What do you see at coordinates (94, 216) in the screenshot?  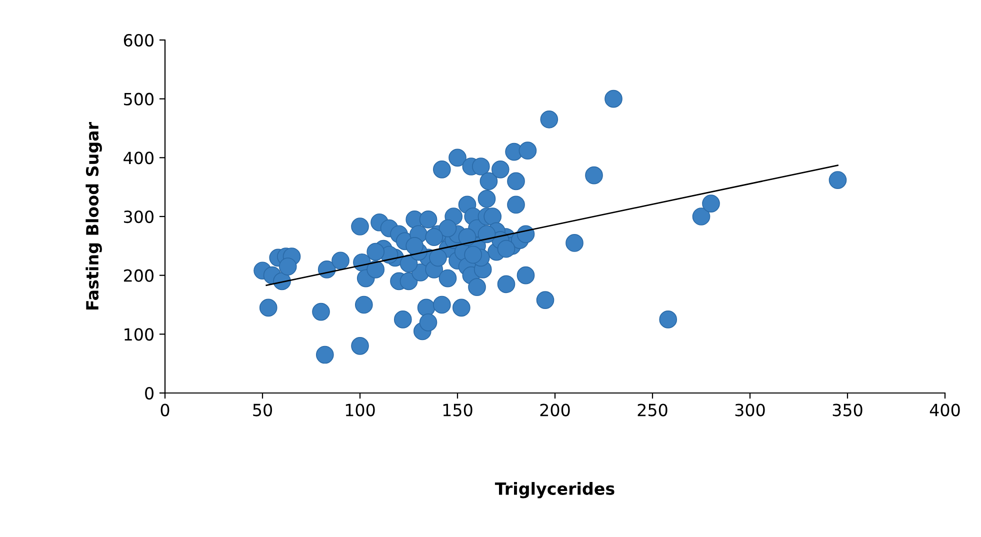 I see `y-axis-title: Fasting Blood Sugar` at bounding box center [94, 216].